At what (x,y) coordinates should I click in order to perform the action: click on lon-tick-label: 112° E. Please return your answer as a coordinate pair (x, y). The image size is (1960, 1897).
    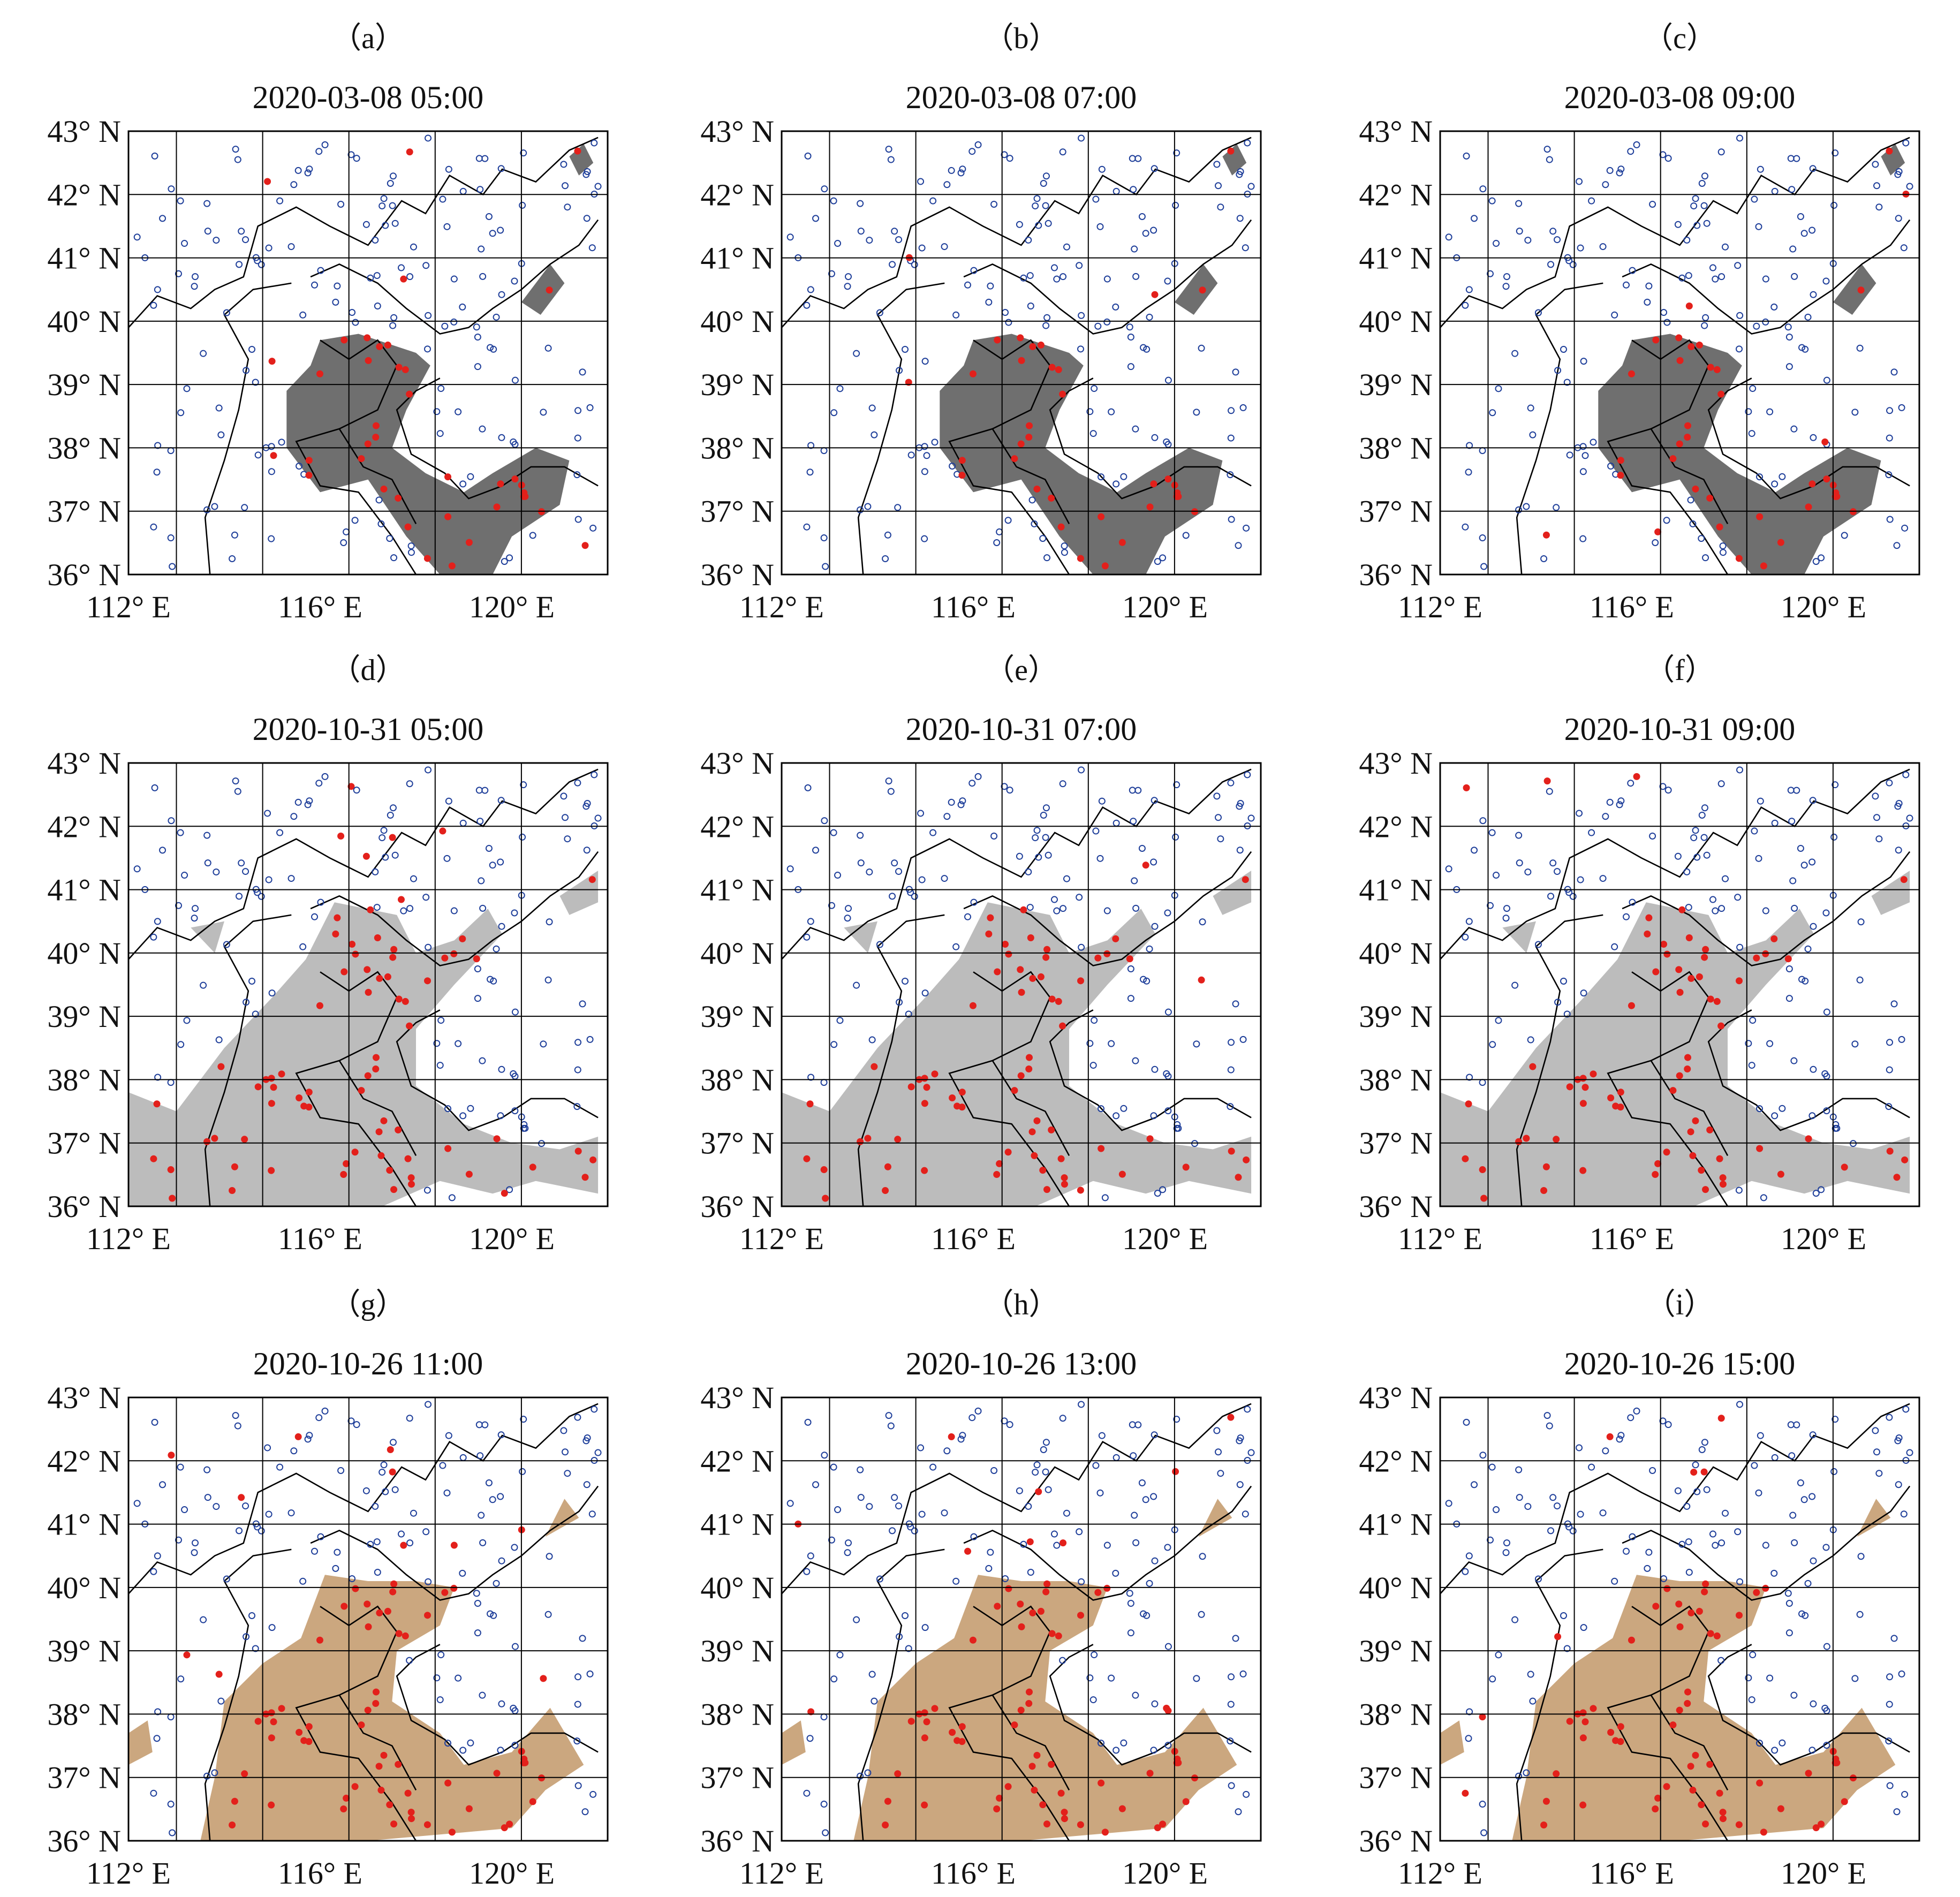
    Looking at the image, I should click on (782, 1238).